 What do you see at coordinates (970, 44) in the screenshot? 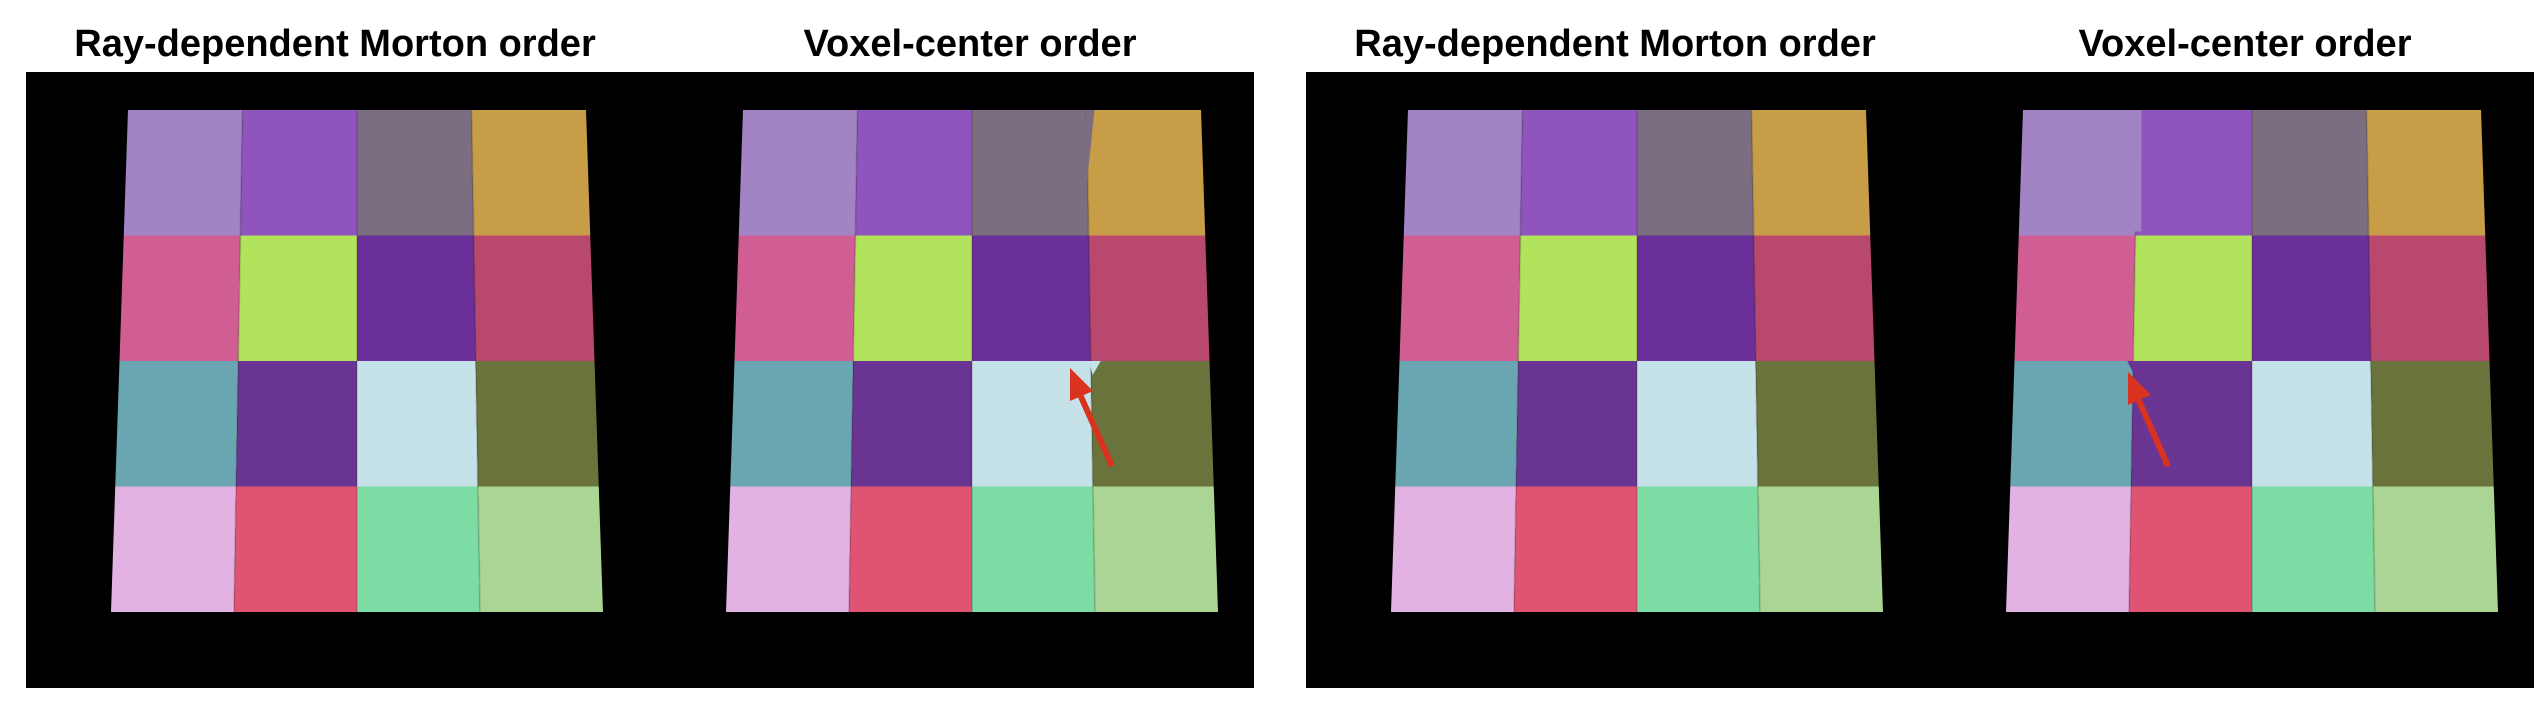
I see `title-voxel-center-order-1: Voxel-center order` at bounding box center [970, 44].